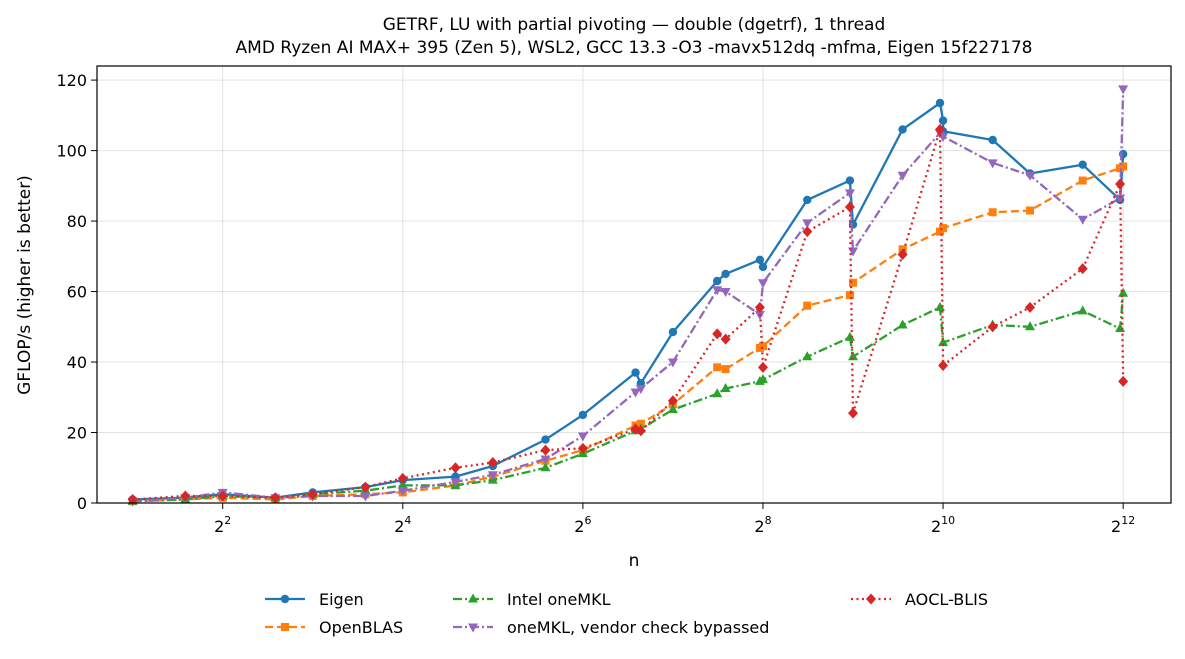 The height and width of the screenshot is (659, 1185). What do you see at coordinates (77, 433) in the screenshot?
I see `y-tick-label: 20` at bounding box center [77, 433].